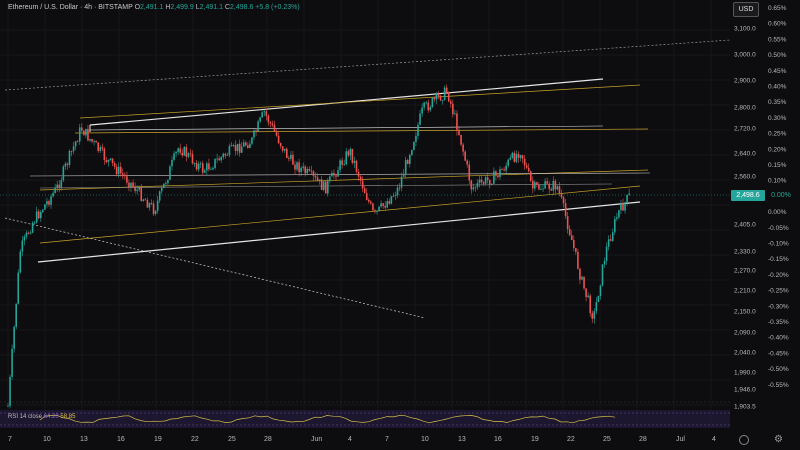  I want to click on low-label: L, so click(197, 7).